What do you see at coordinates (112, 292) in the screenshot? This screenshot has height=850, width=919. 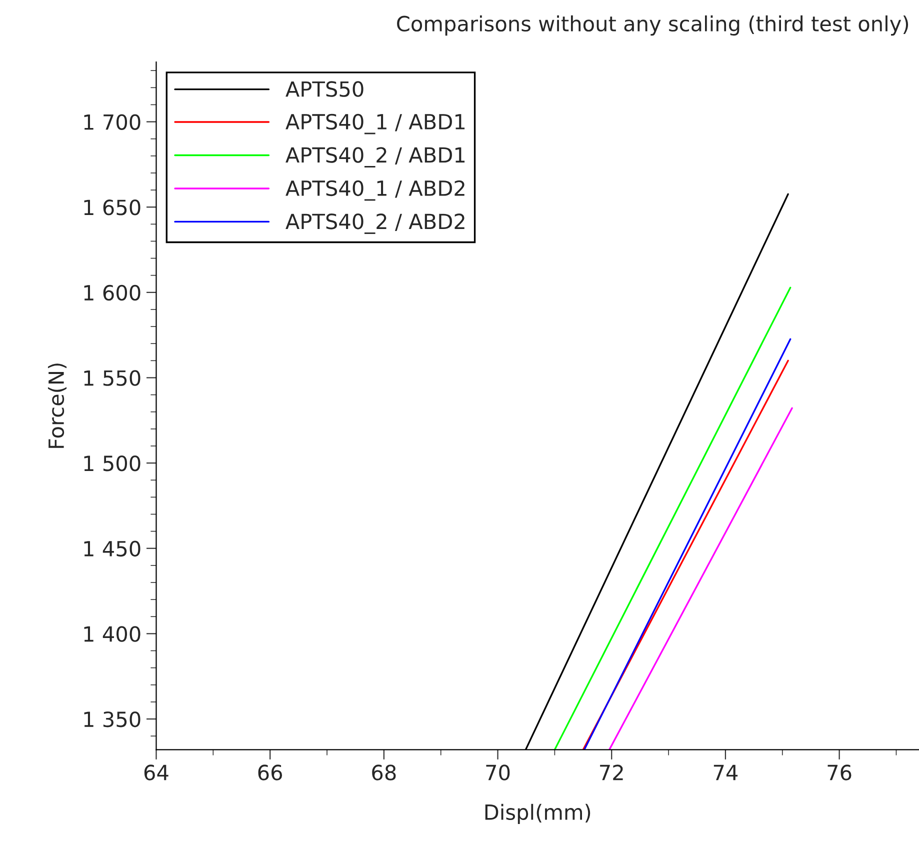 I see `y-tick-label: 1 600` at bounding box center [112, 292].